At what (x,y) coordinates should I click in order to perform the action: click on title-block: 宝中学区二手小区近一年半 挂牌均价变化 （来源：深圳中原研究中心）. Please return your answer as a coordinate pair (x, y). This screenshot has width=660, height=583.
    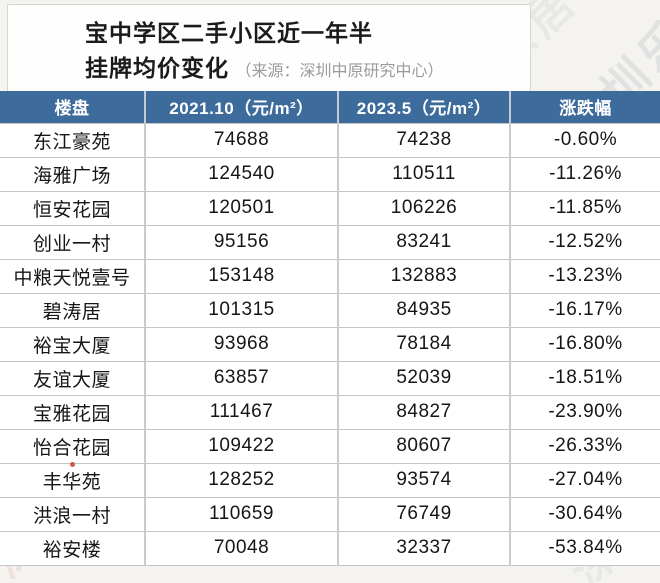
    Looking at the image, I should click on (264, 52).